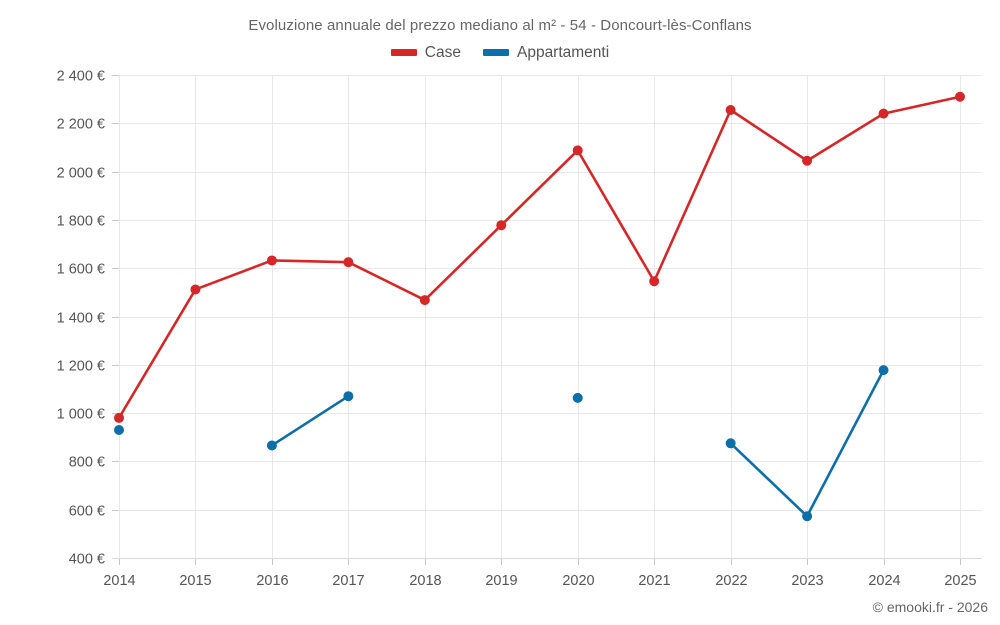 Image resolution: width=1000 pixels, height=625 pixels. I want to click on x-axis-tick-label: 2019, so click(501, 581).